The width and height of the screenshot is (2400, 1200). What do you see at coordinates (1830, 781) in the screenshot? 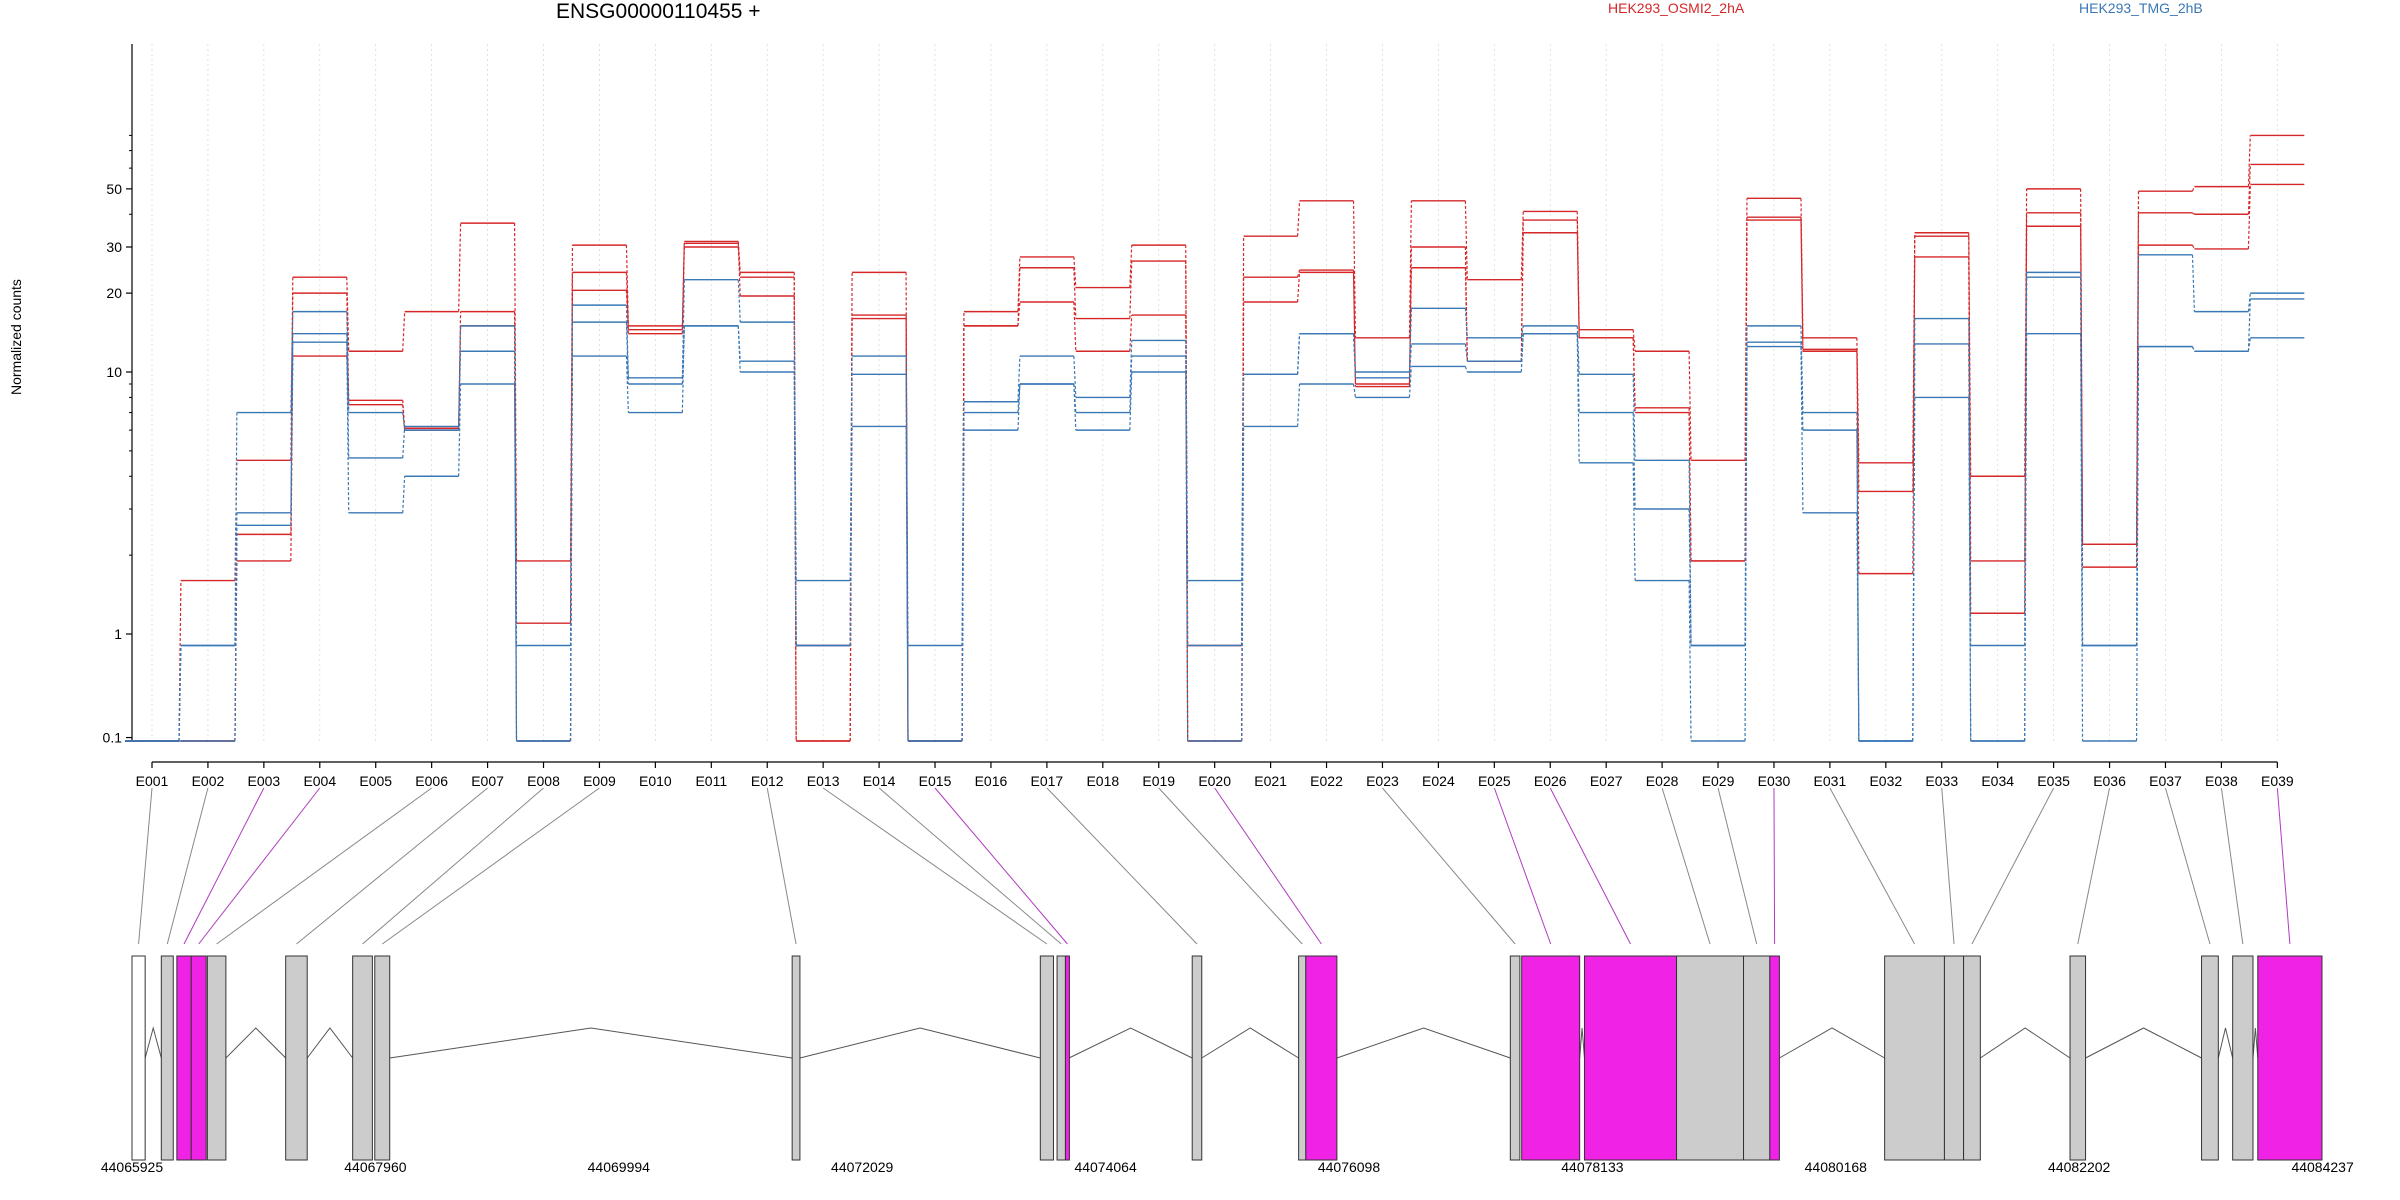
I see `x-tick-label-e031: E031` at bounding box center [1830, 781].